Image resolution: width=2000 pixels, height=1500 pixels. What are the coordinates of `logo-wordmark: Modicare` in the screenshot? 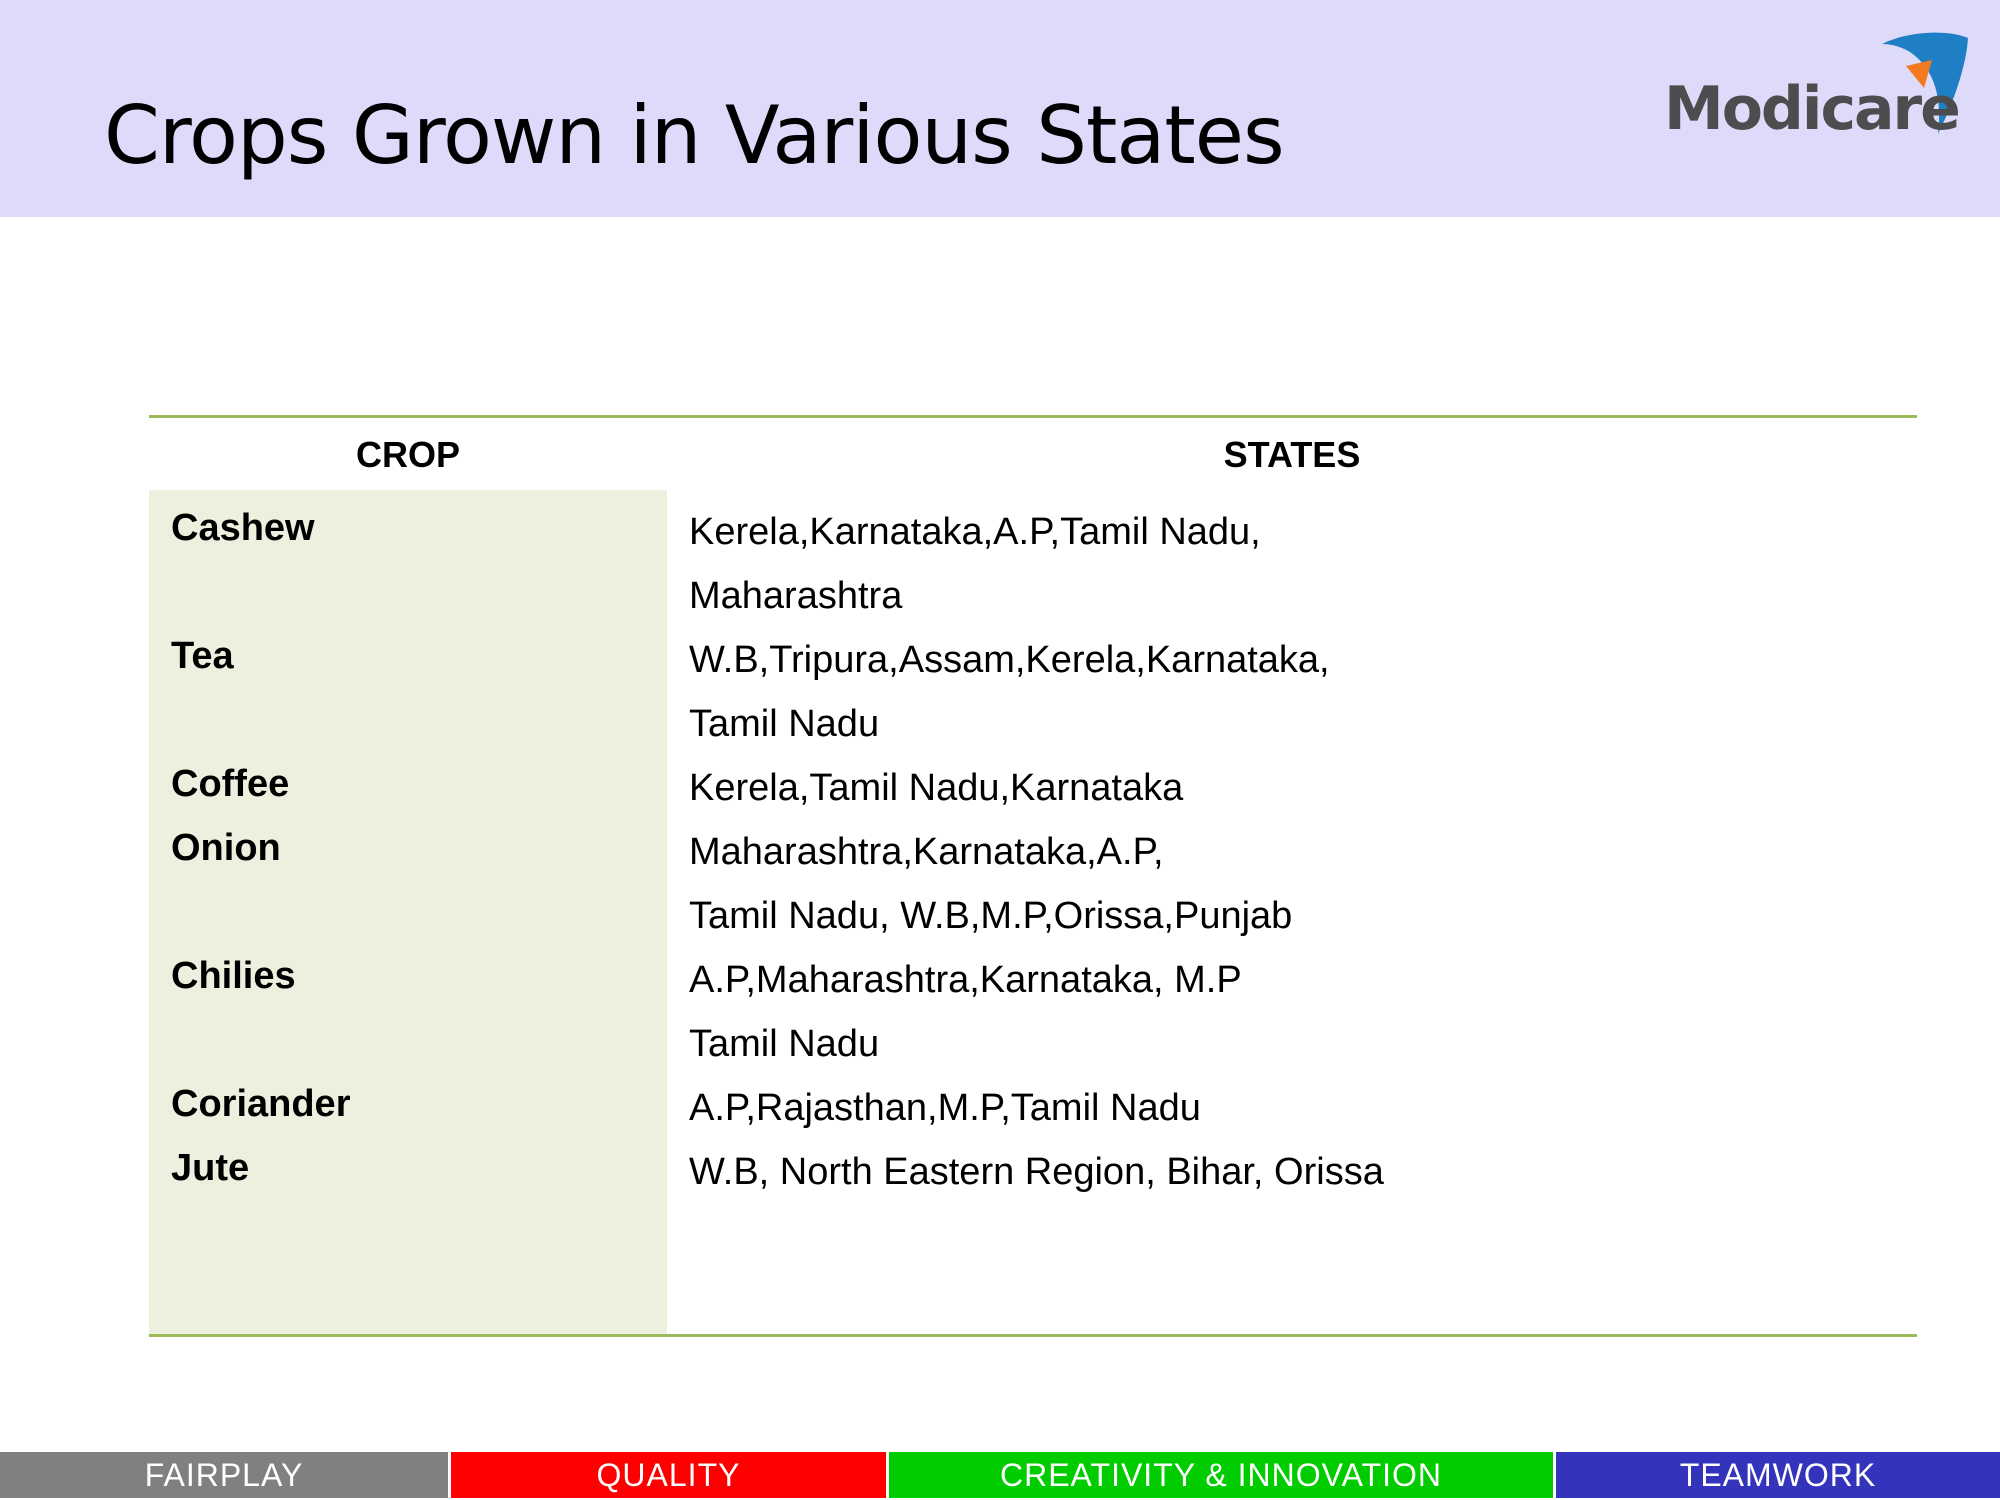 It's located at (1812, 109).